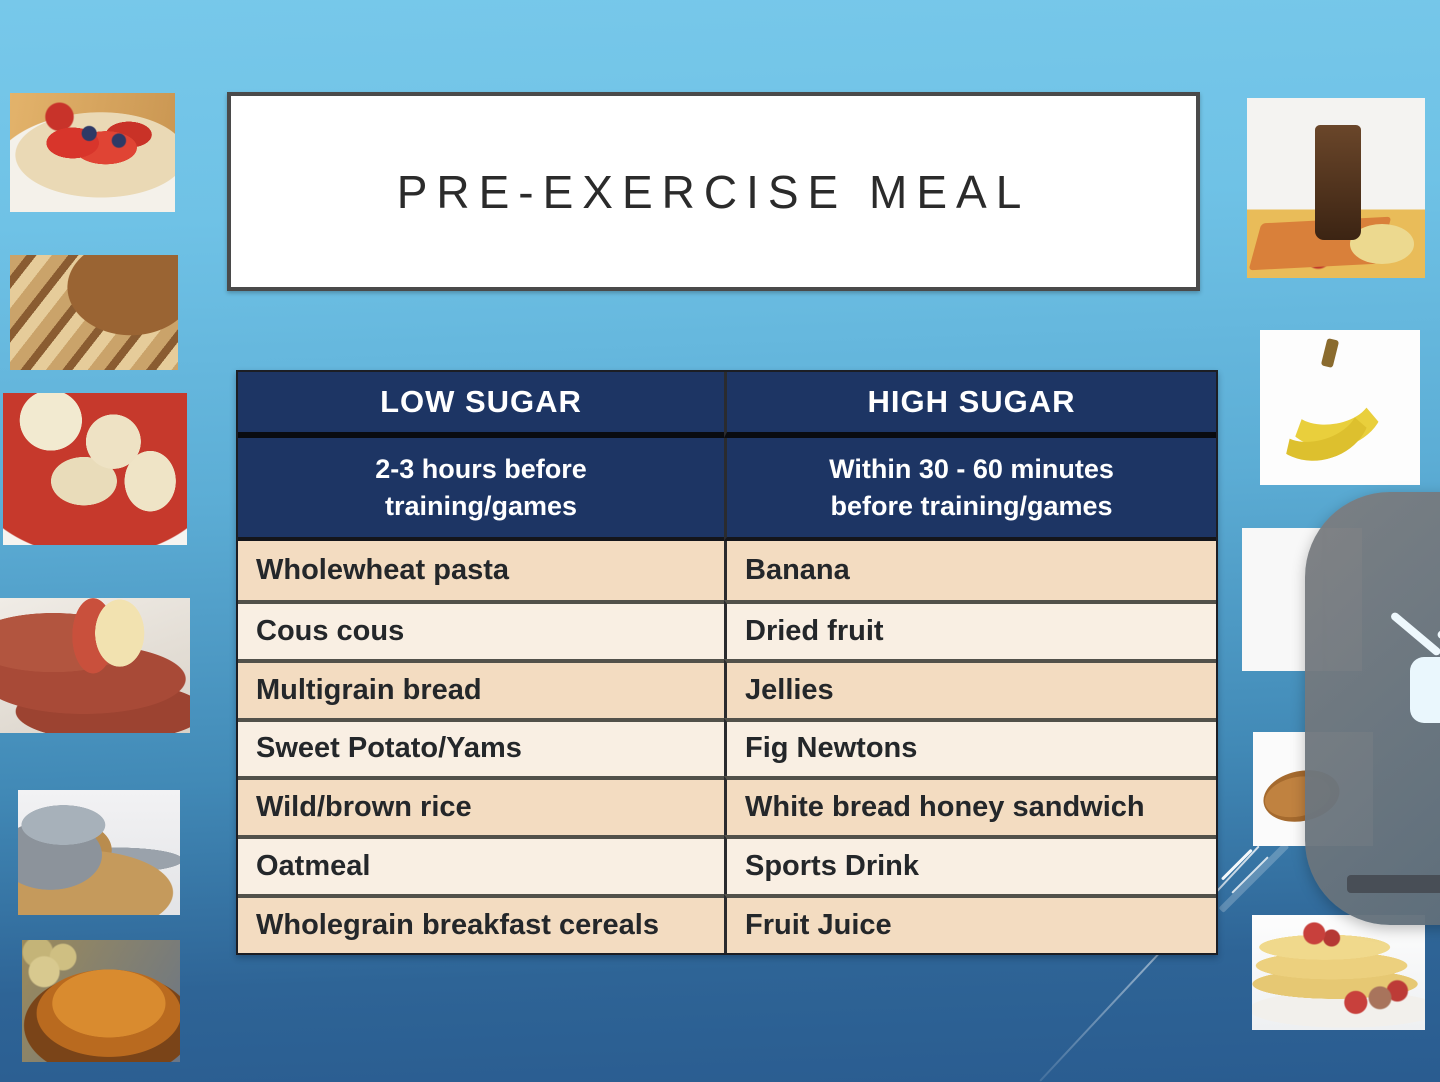 Image resolution: width=1440 pixels, height=1082 pixels. Describe the element at coordinates (481, 747) in the screenshot. I see `table-cell-low: Sweet Potato/Yams` at that location.